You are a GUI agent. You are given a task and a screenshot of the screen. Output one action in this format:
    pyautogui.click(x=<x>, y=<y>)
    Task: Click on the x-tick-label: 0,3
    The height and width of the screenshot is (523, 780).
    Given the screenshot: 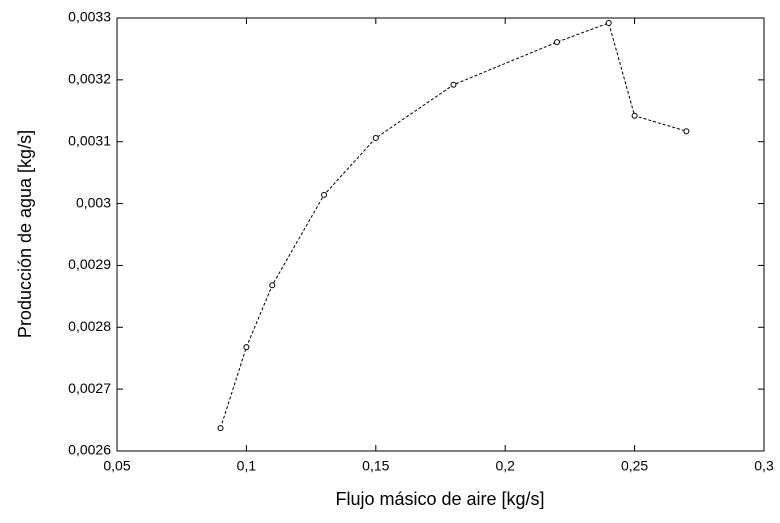 What is the action you would take?
    pyautogui.click(x=764, y=466)
    